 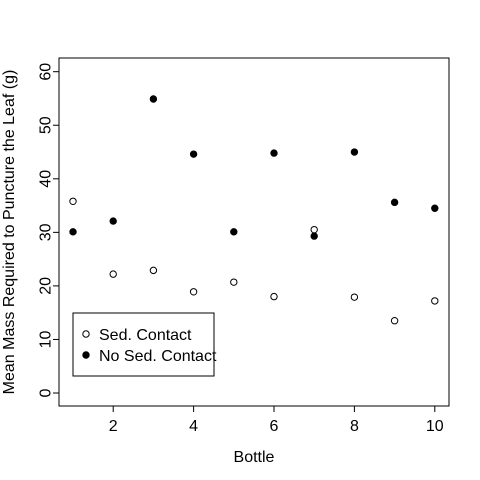 I want to click on x-tick-label: 10, so click(x=435, y=426).